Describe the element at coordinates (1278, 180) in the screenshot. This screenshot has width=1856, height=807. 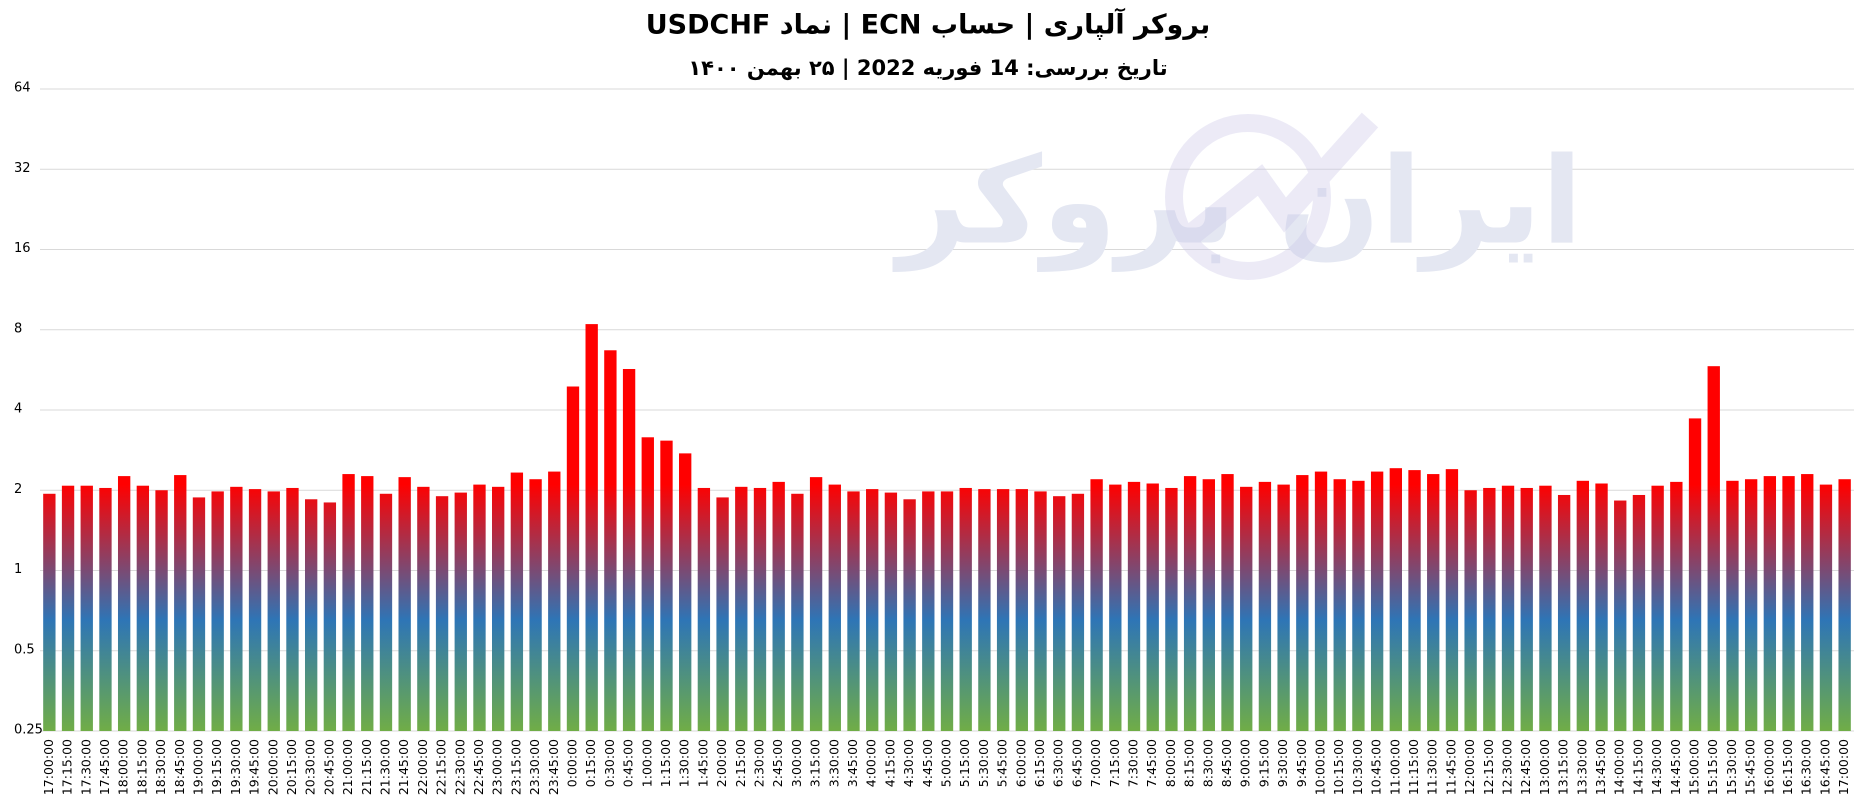
I see `logo-arrow` at that location.